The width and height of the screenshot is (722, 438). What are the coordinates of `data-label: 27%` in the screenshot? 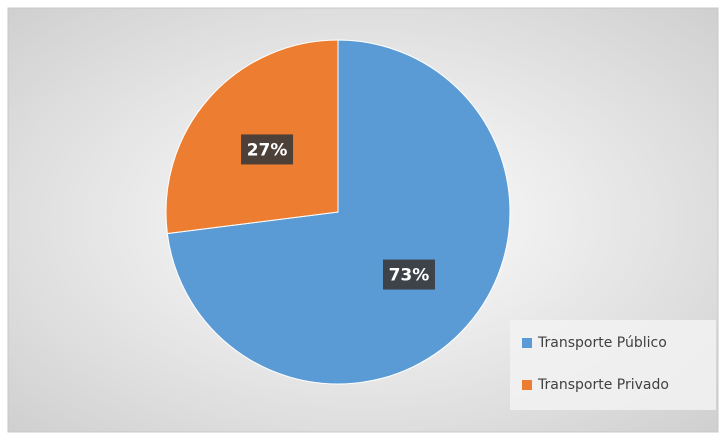 It's located at (267, 150).